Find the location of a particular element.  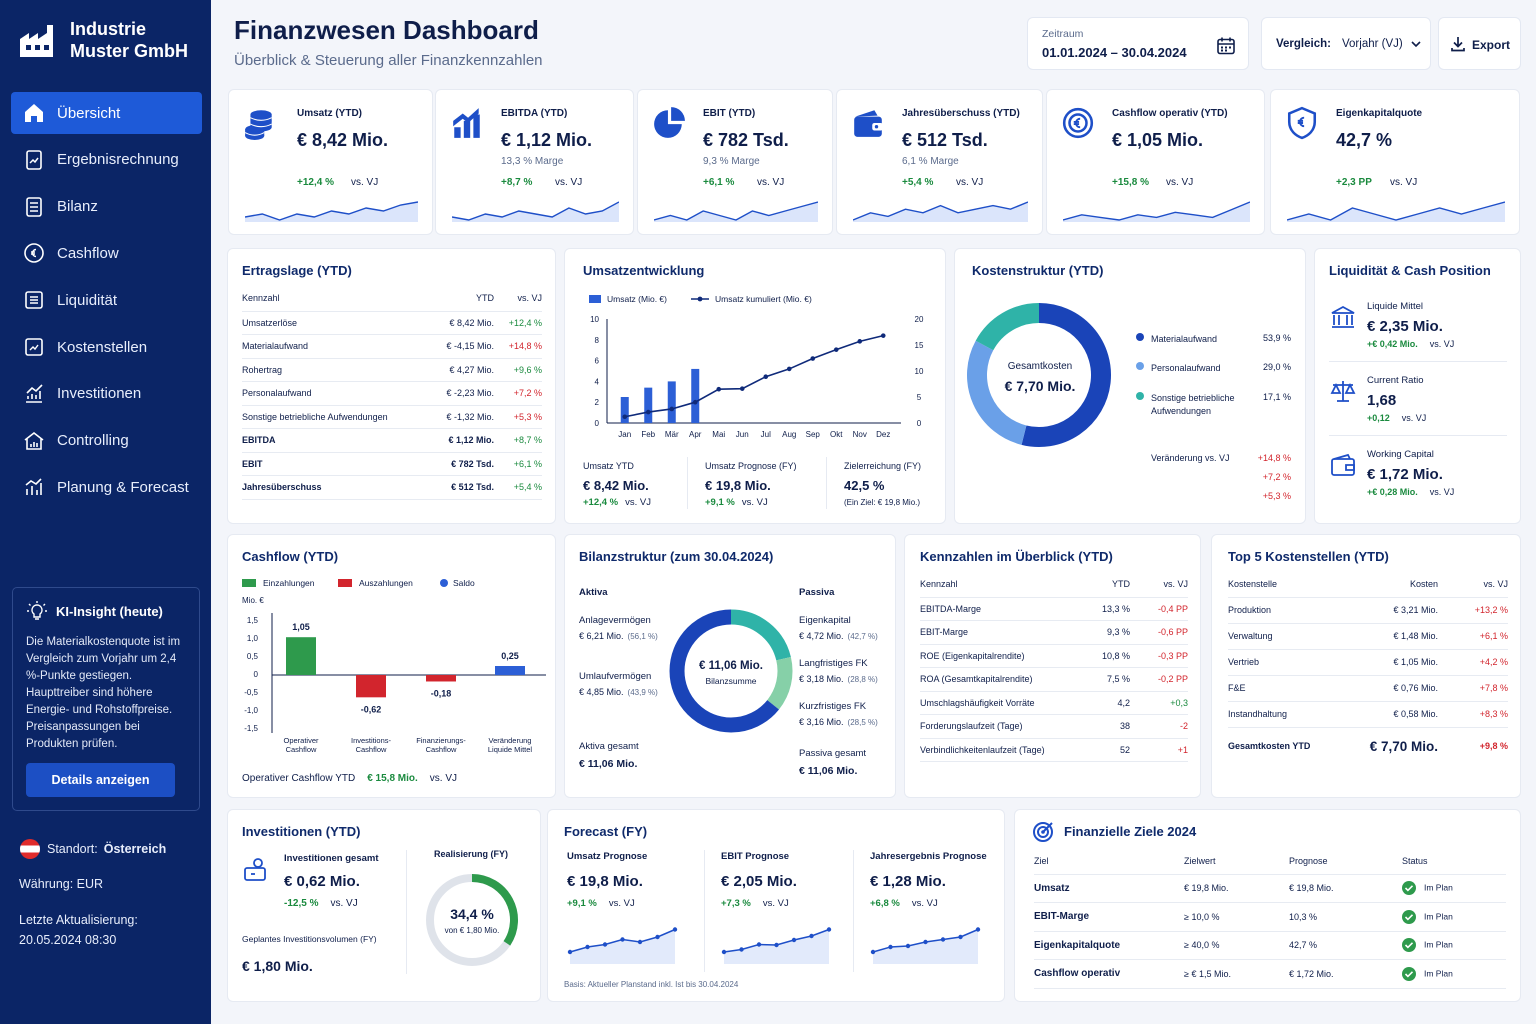

nav-item-building-chart: Controlling is located at coordinates (106, 441).